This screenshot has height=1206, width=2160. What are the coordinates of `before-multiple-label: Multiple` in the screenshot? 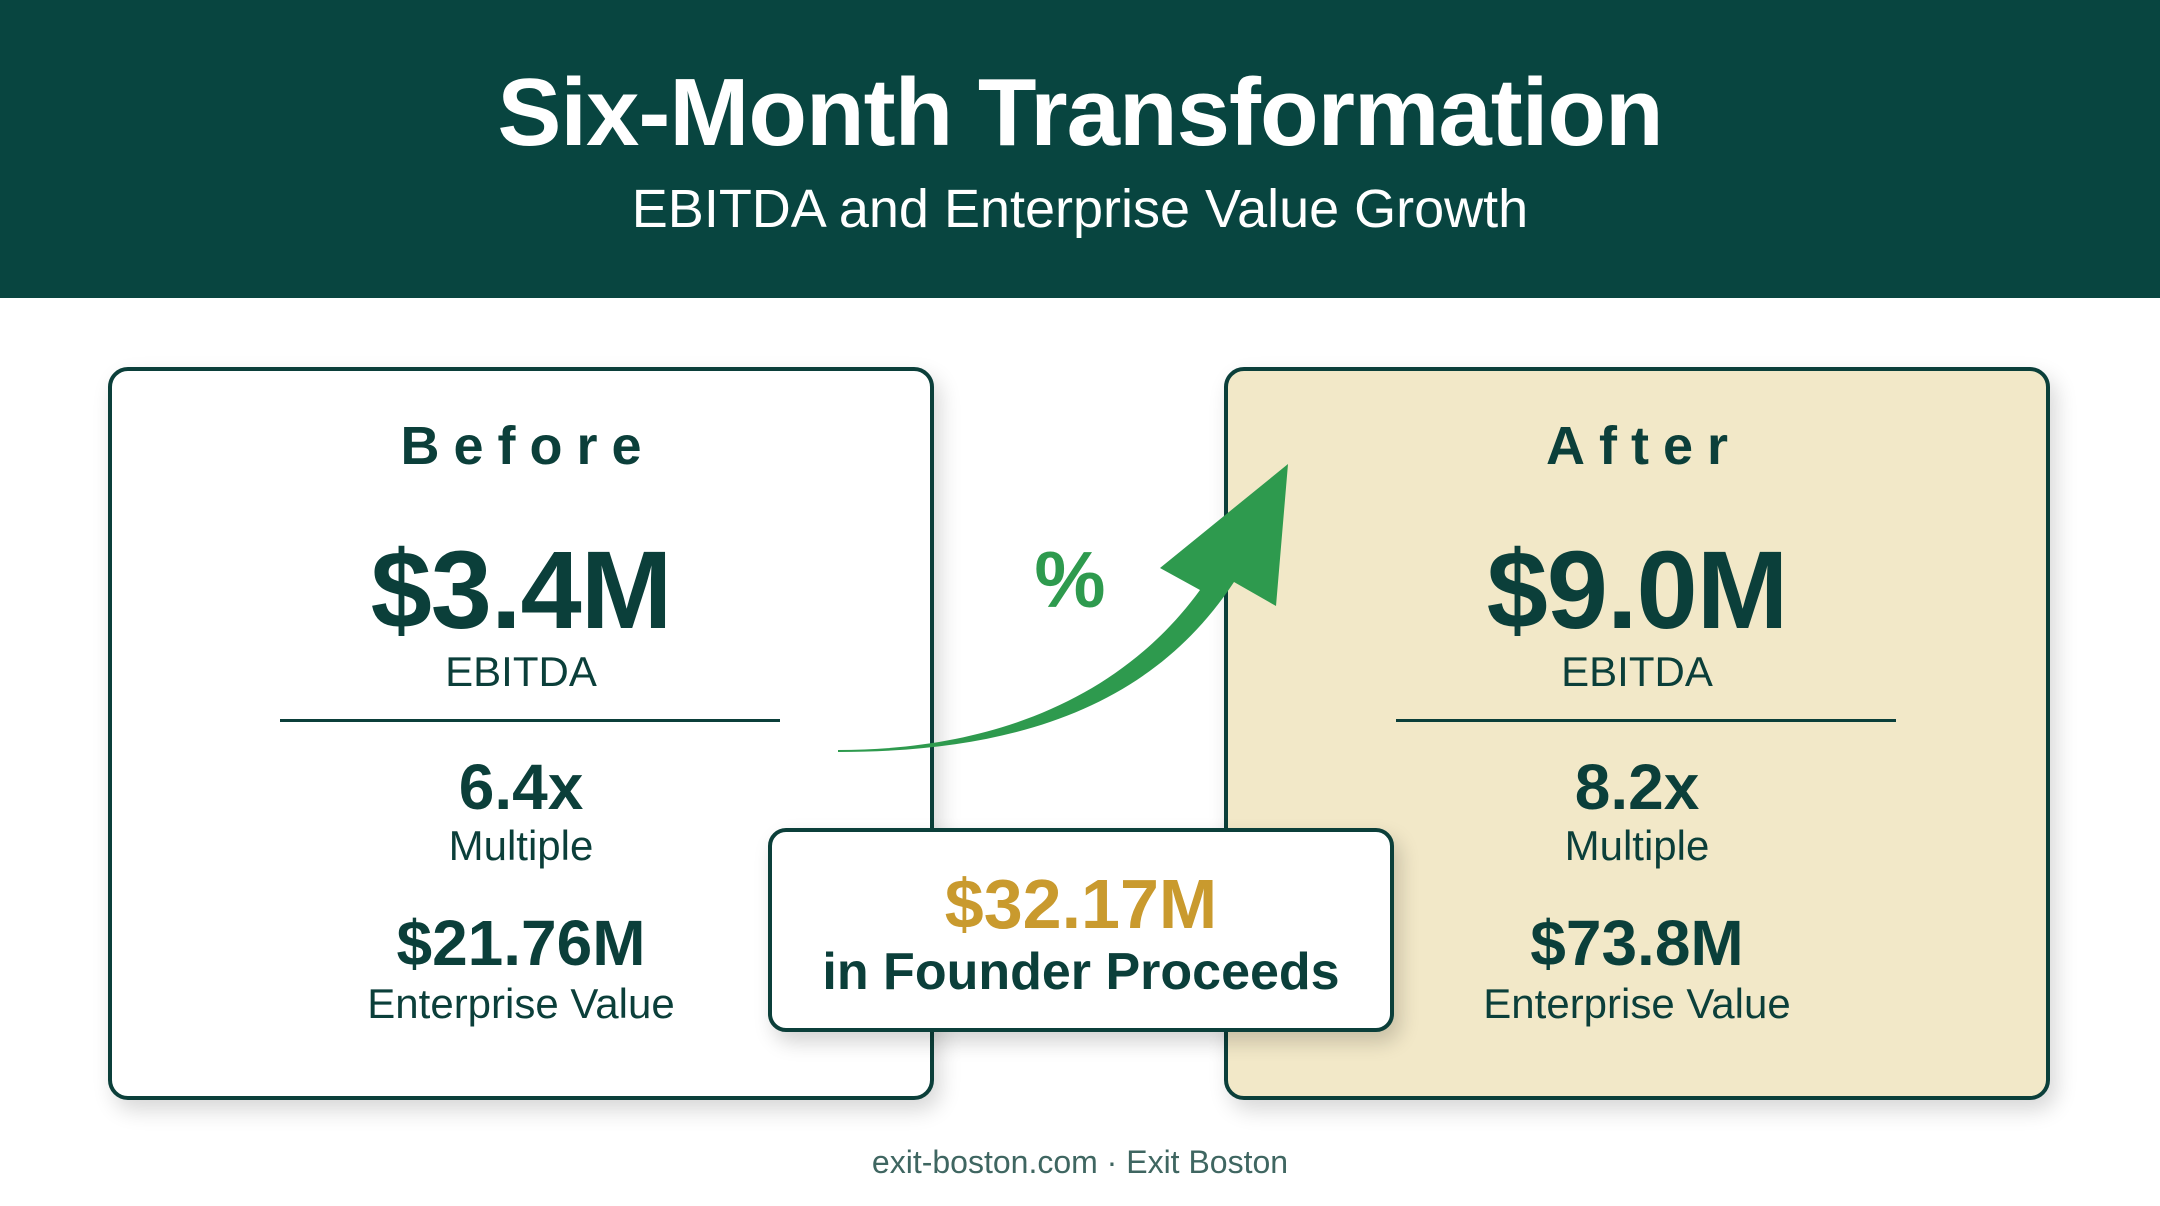 It's located at (521, 845).